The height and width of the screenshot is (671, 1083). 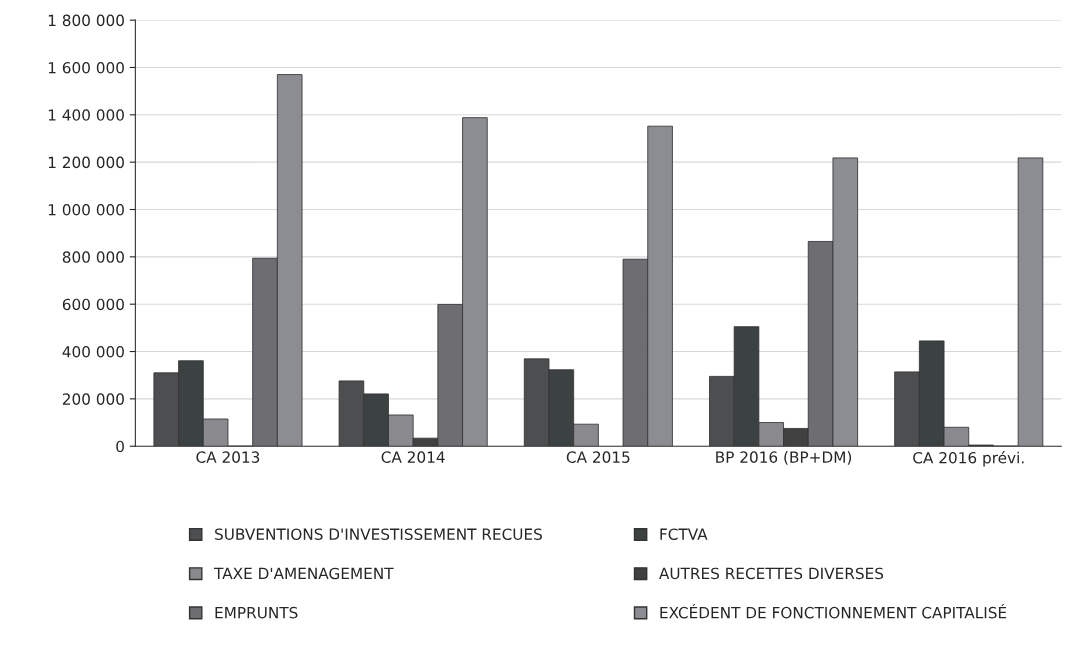 I want to click on legend-label: EMPRUNTS, so click(x=256, y=612).